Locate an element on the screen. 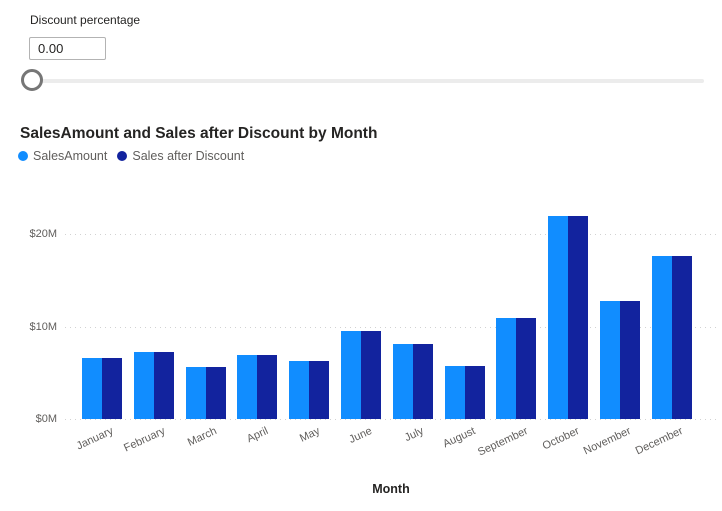  bar-group-august is located at coordinates (464, 392).